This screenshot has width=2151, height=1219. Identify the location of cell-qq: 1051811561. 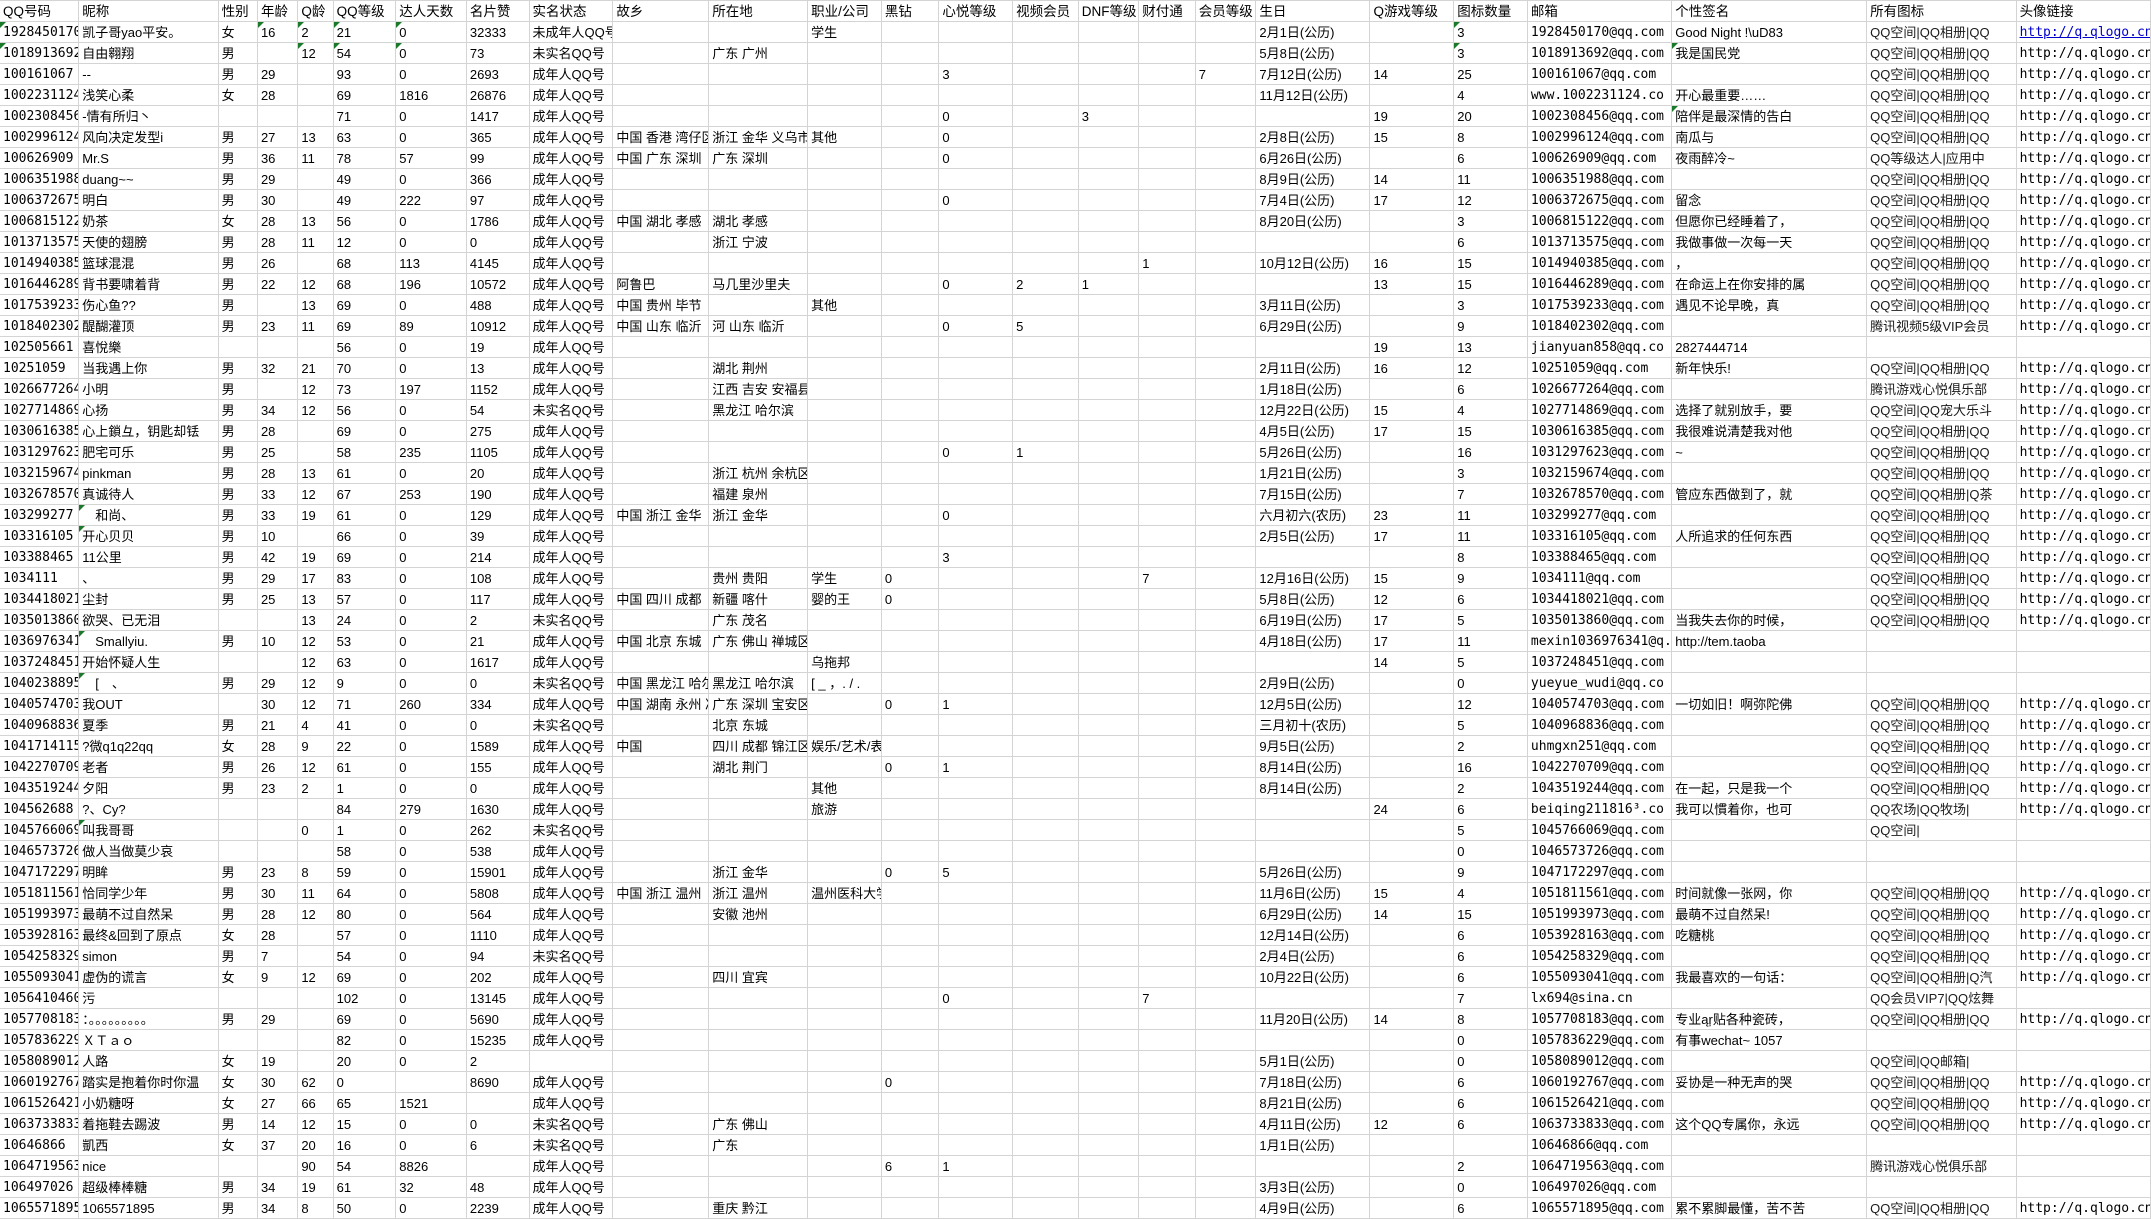
(40, 893).